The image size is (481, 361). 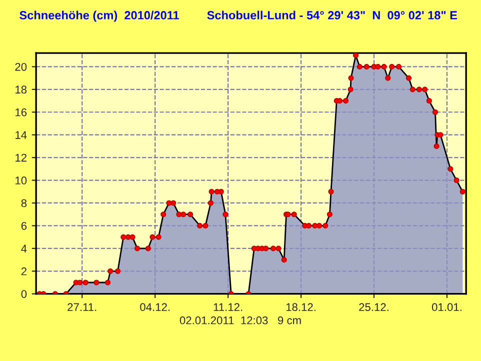 What do you see at coordinates (373, 307) in the screenshot?
I see `x-tick-label: 25.12.` at bounding box center [373, 307].